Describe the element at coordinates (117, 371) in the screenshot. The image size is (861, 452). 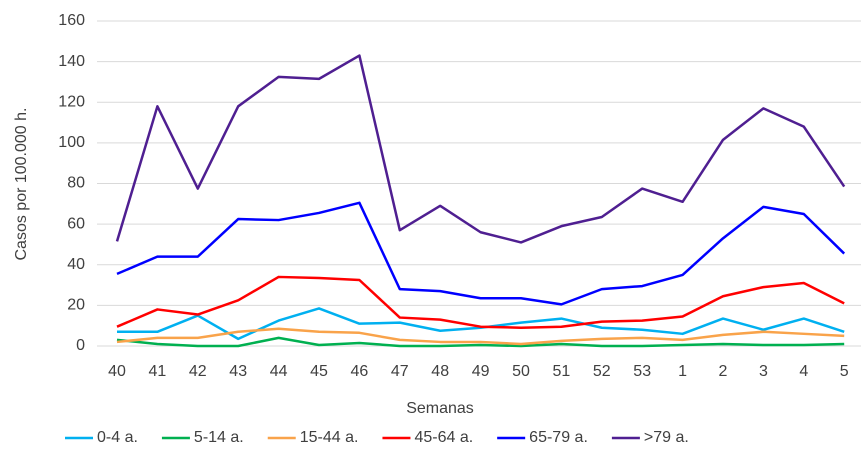
I see `x-tick-label: 40` at that location.